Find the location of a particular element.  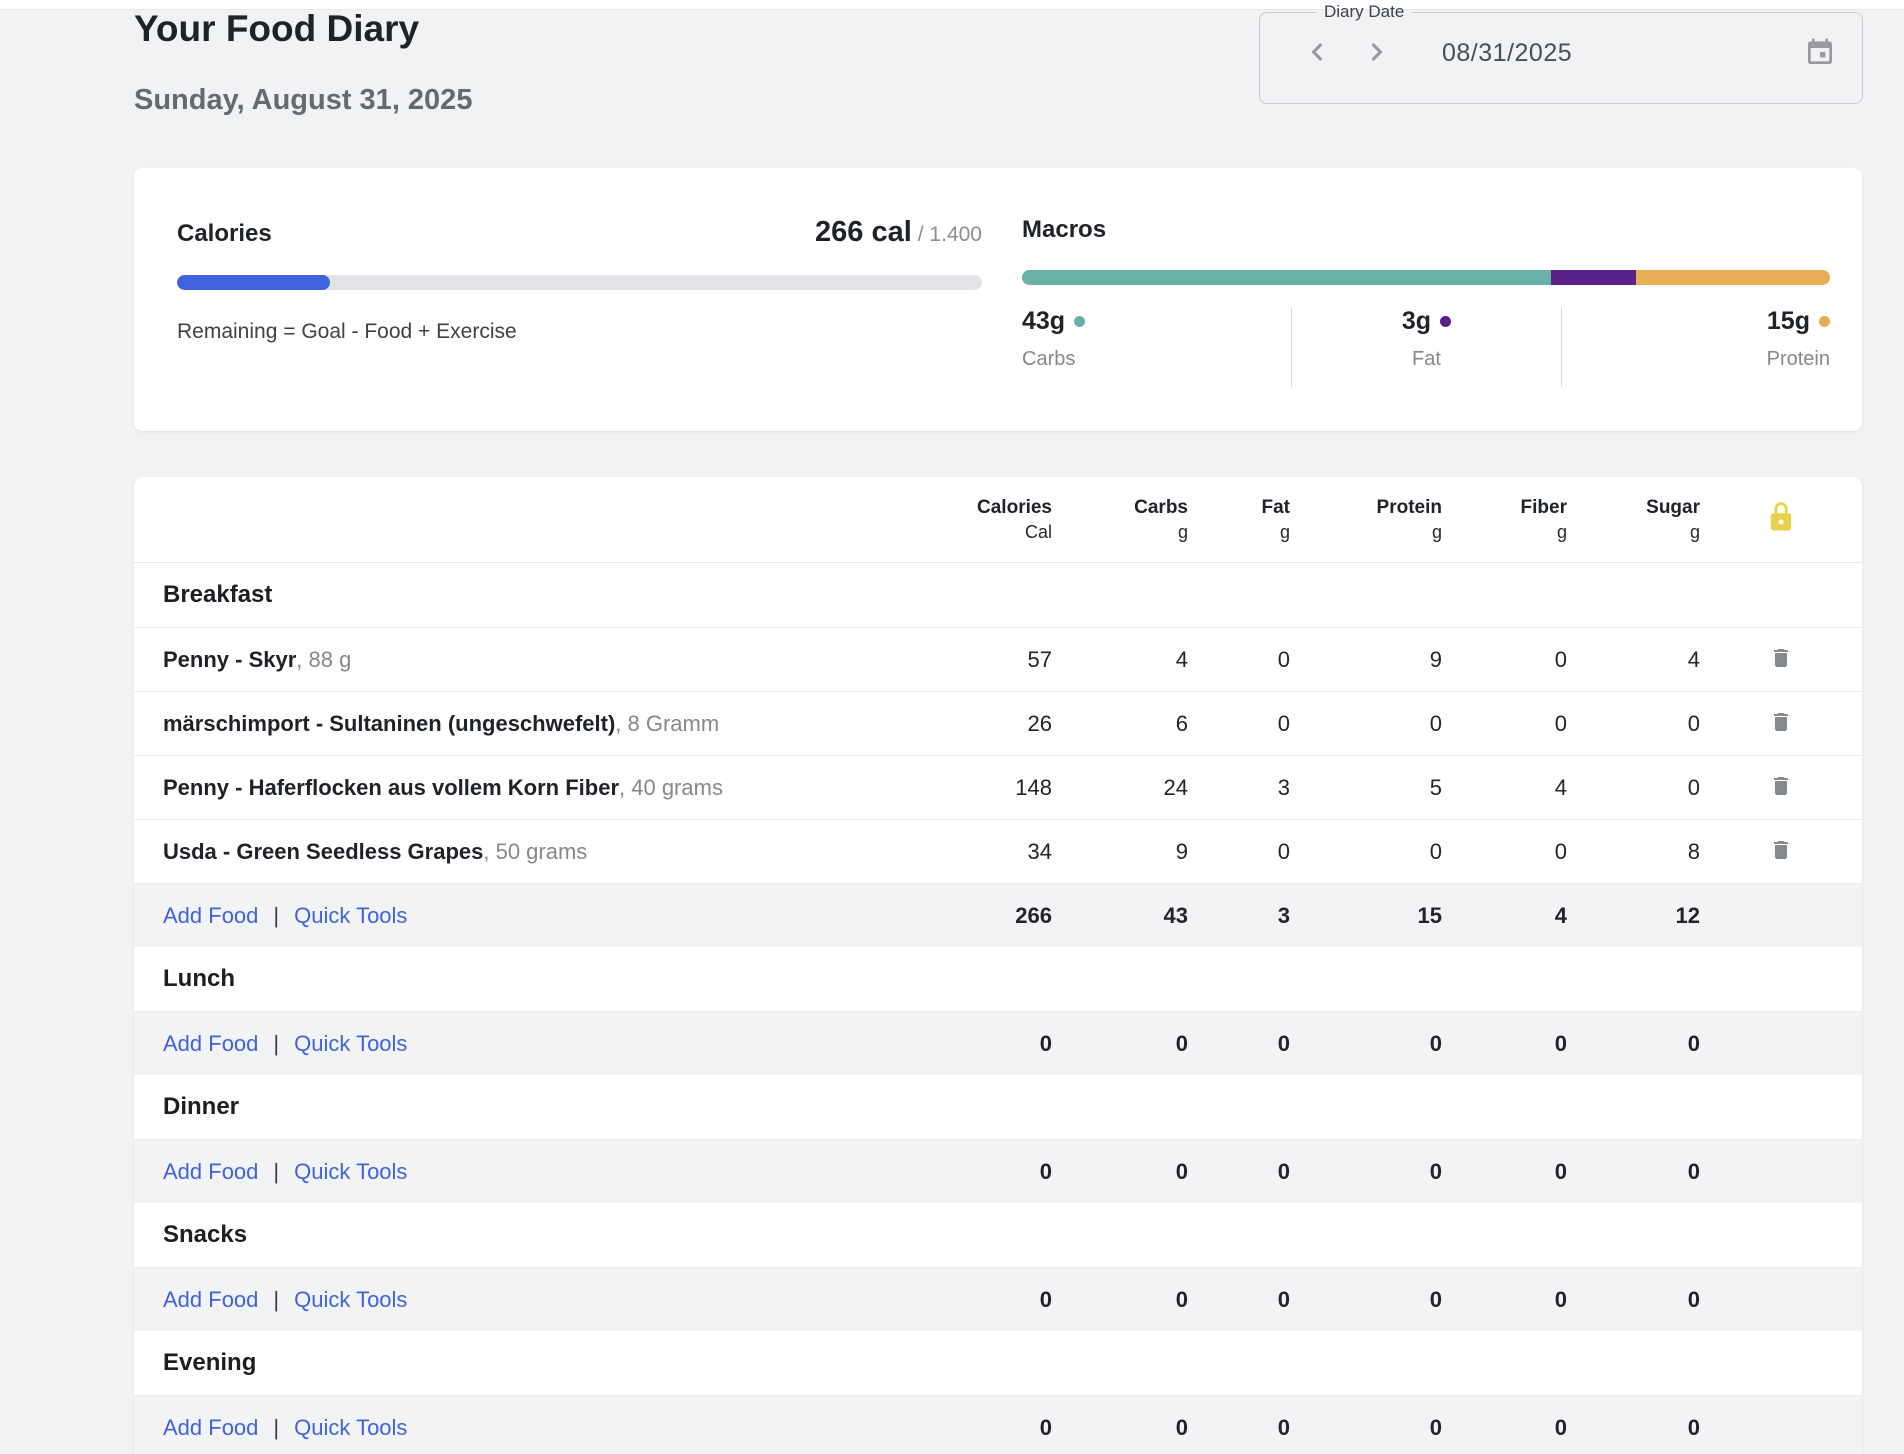

cell-calories: 34 is located at coordinates (1039, 851).